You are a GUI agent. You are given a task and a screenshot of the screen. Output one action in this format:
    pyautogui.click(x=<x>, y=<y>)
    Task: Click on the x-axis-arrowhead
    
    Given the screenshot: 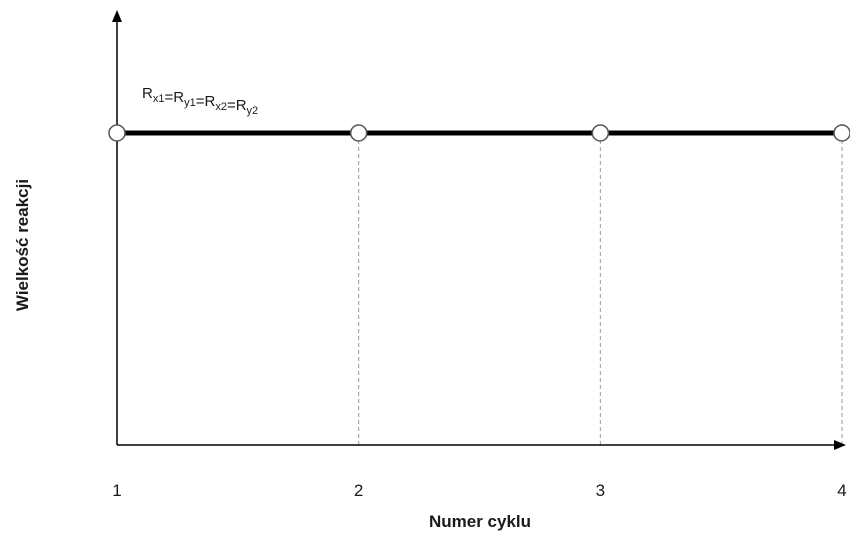 What is the action you would take?
    pyautogui.click(x=840, y=445)
    